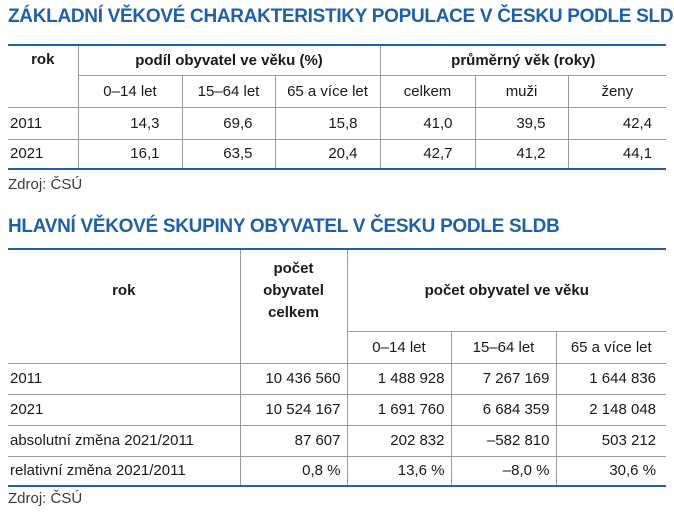 The image size is (674, 519). What do you see at coordinates (521, 123) in the screenshot?
I see `cell: 39,5` at bounding box center [521, 123].